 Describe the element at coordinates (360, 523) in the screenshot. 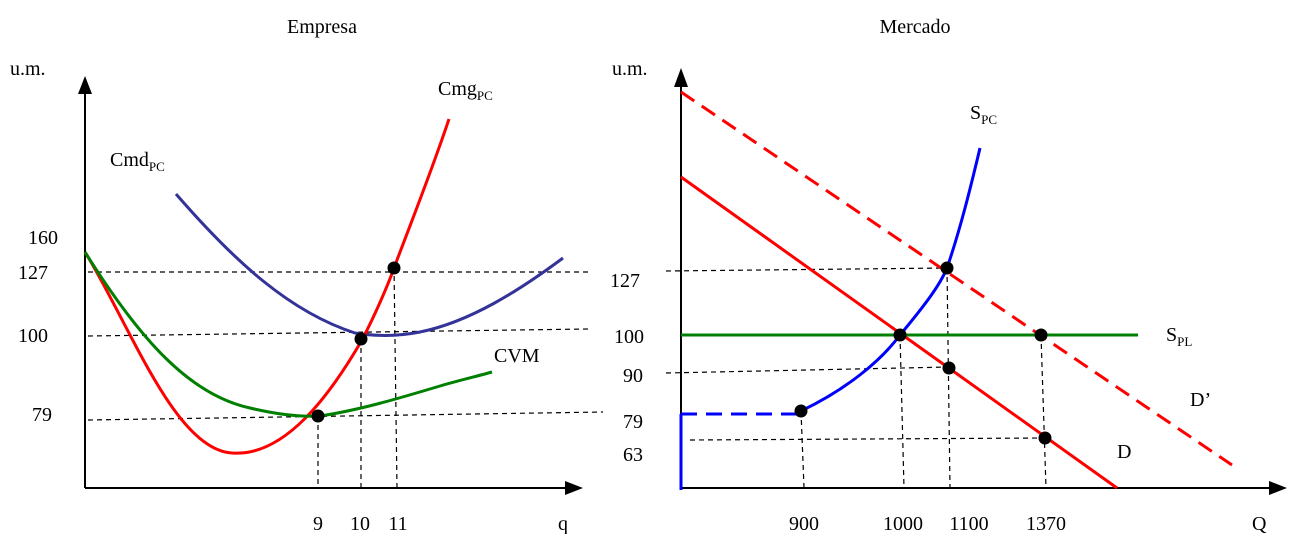

I see `empresa-x-tick-10: 10` at that location.